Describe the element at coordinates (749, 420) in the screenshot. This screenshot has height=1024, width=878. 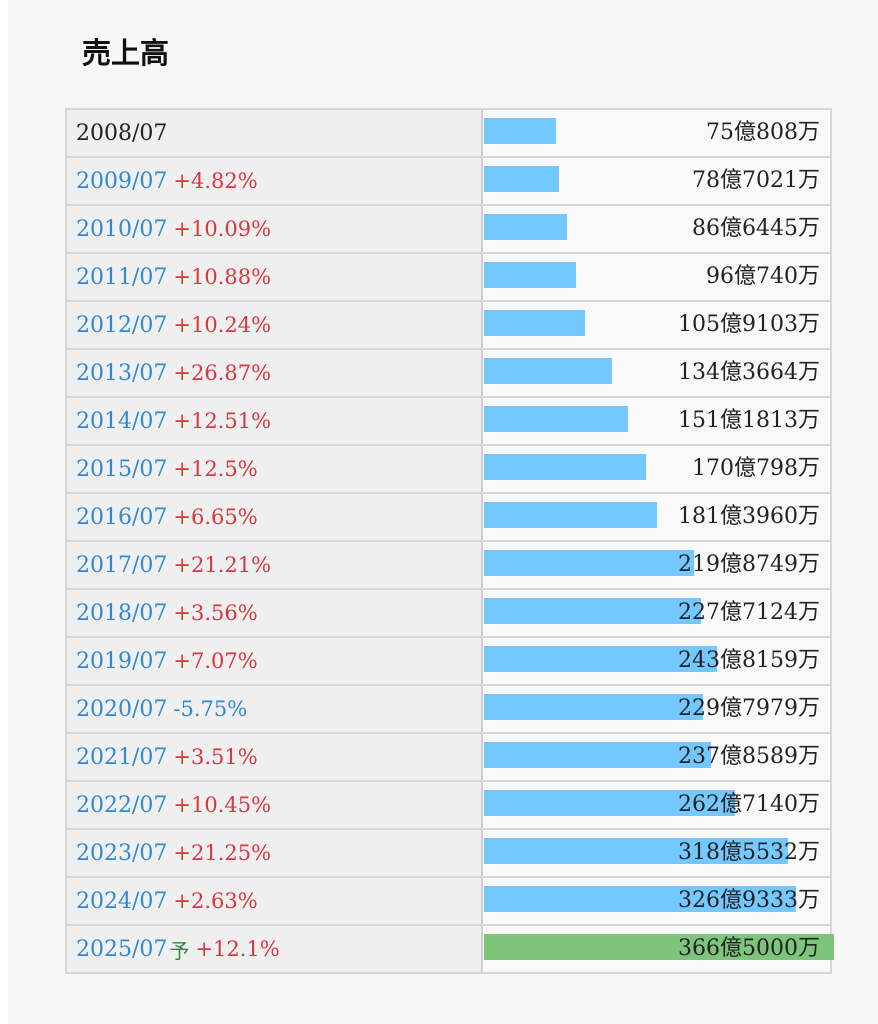
I see `sales-value-label: 151億1813万` at that location.